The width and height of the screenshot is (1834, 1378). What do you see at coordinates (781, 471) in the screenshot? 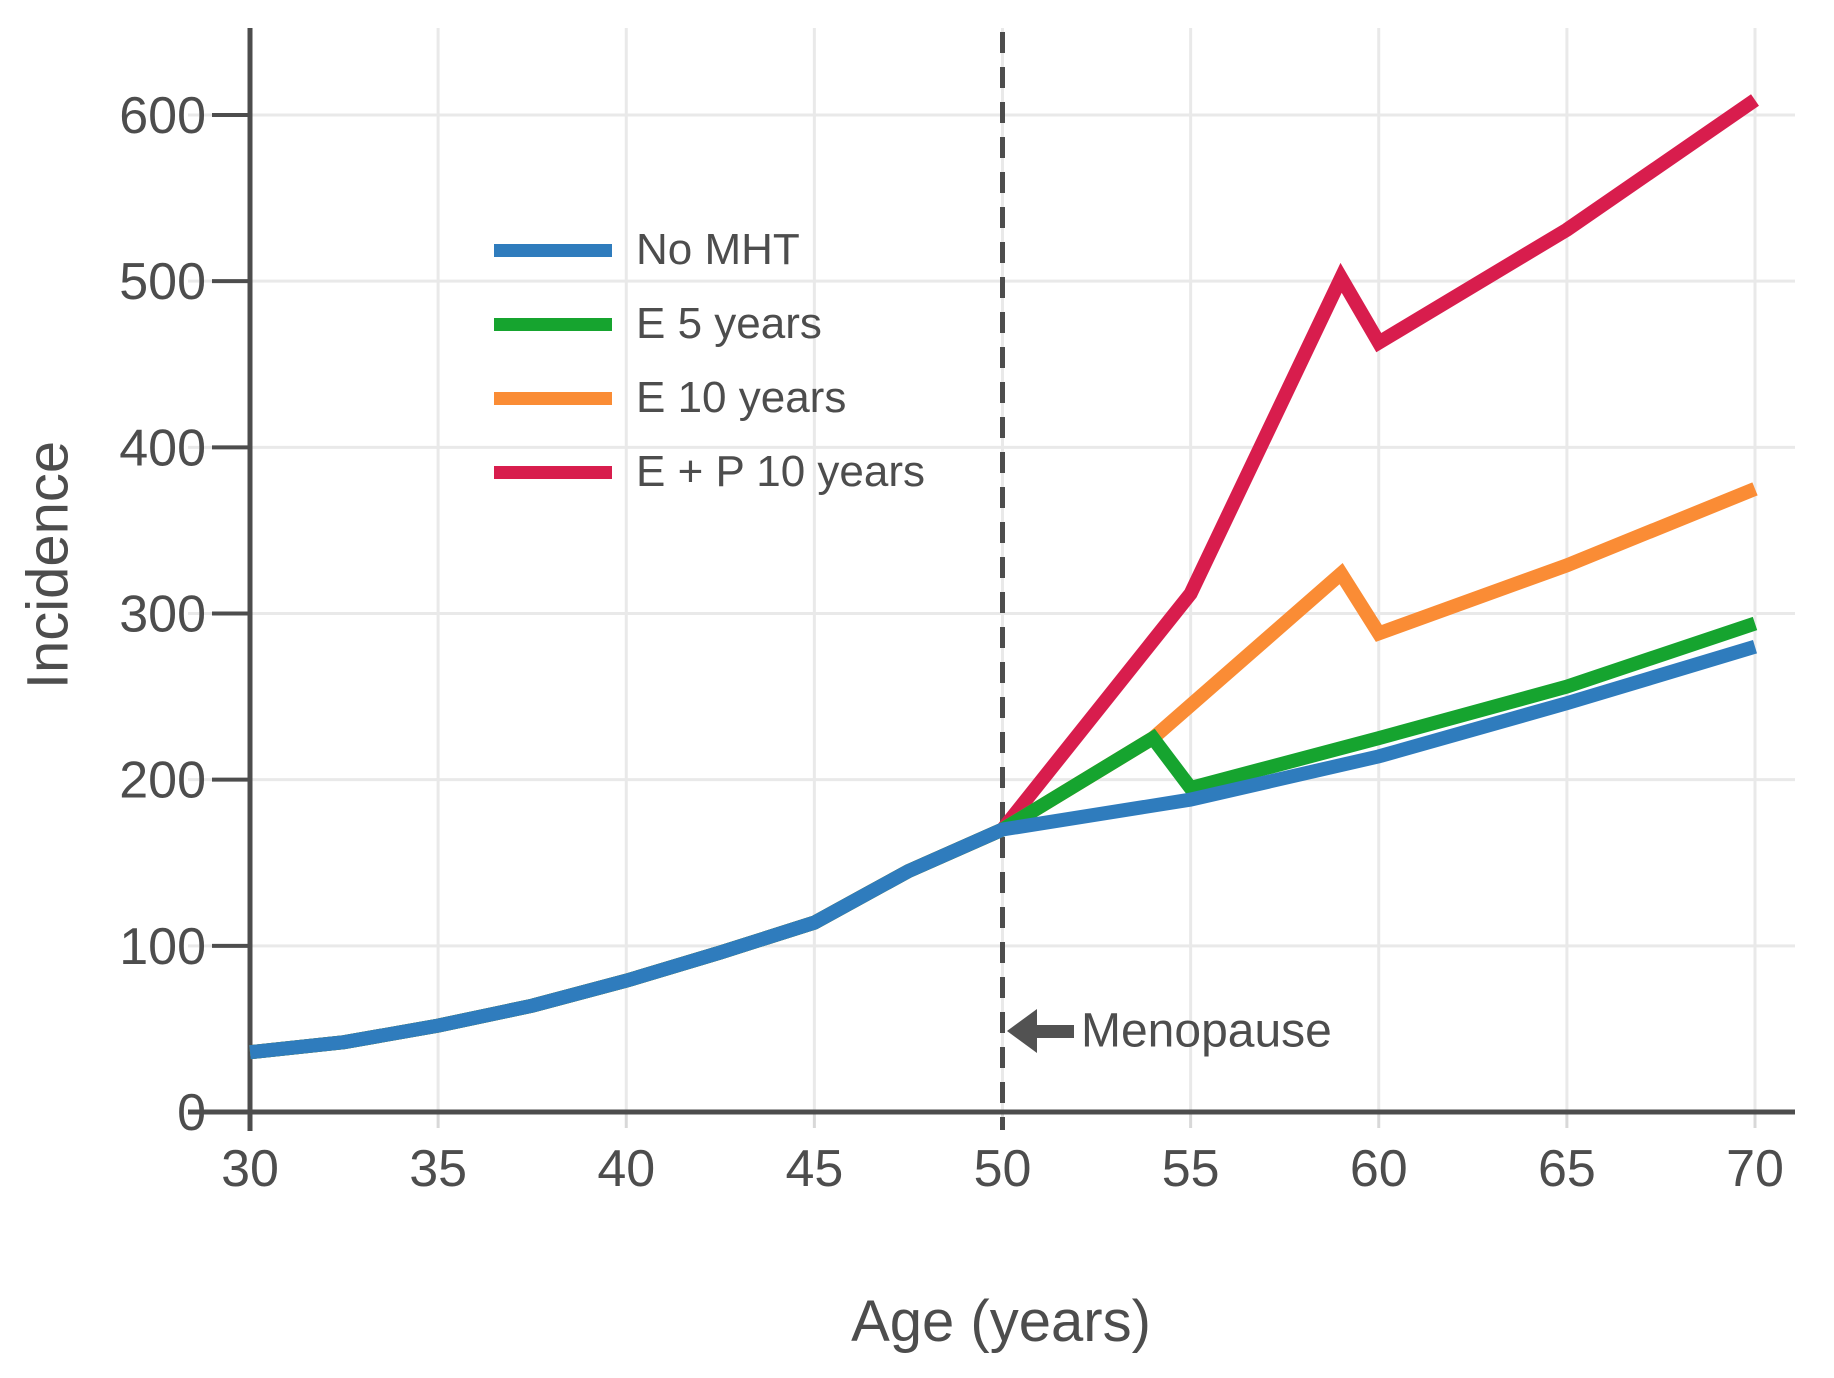
I see `legend-label: E + P 10 years` at bounding box center [781, 471].